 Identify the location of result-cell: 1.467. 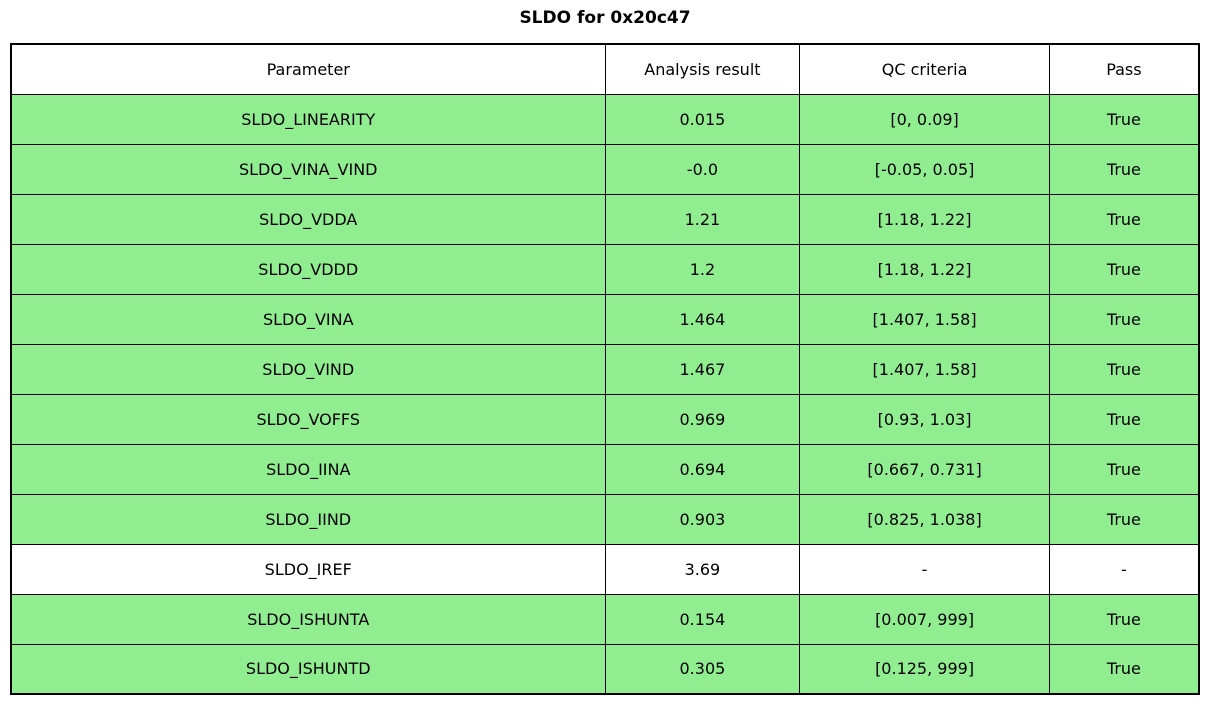
(702, 369).